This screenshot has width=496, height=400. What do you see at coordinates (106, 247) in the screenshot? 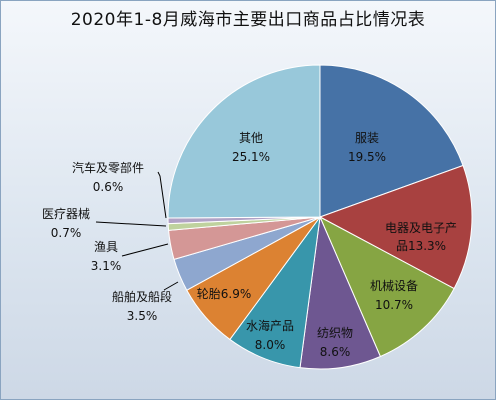
I see `slice-label-8-line-1: 渔具` at bounding box center [106, 247].